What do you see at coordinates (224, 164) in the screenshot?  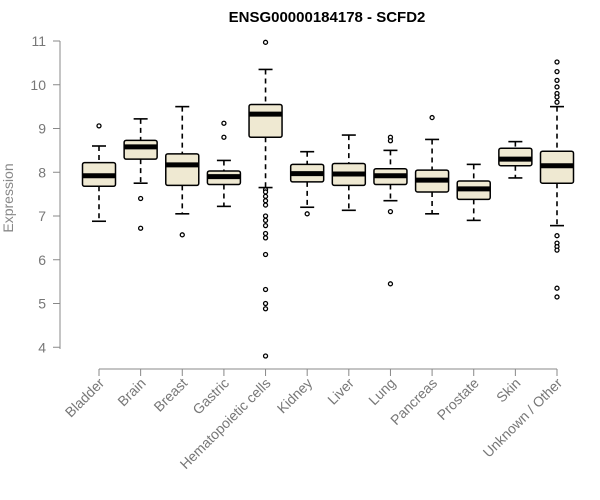 I see `box-gastric` at bounding box center [224, 164].